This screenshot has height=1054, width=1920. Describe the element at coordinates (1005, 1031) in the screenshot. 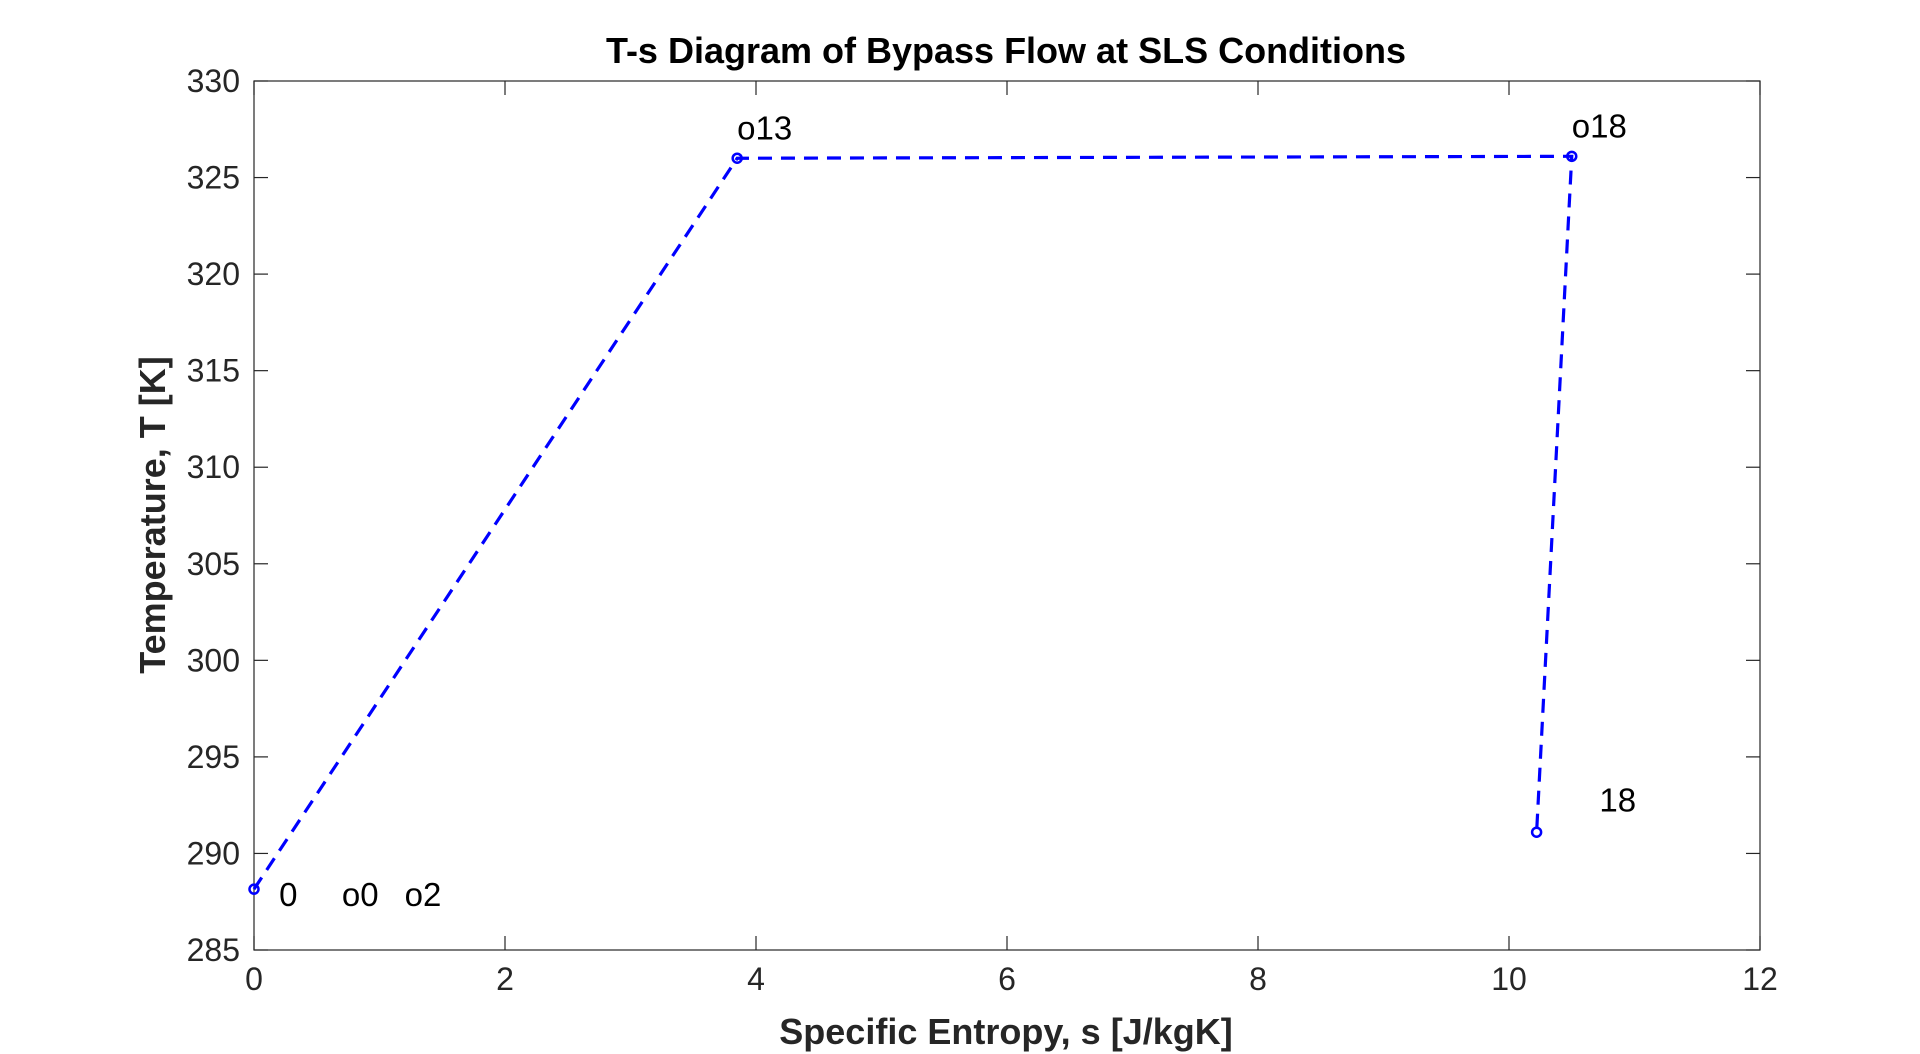

I see `x-axis-label: Specific Entropy, s [J/kgK]` at that location.